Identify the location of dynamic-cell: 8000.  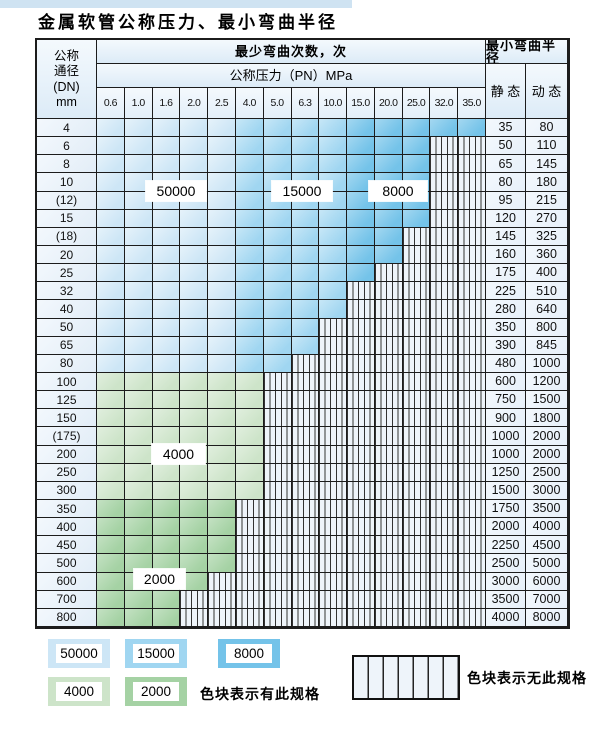
(547, 617).